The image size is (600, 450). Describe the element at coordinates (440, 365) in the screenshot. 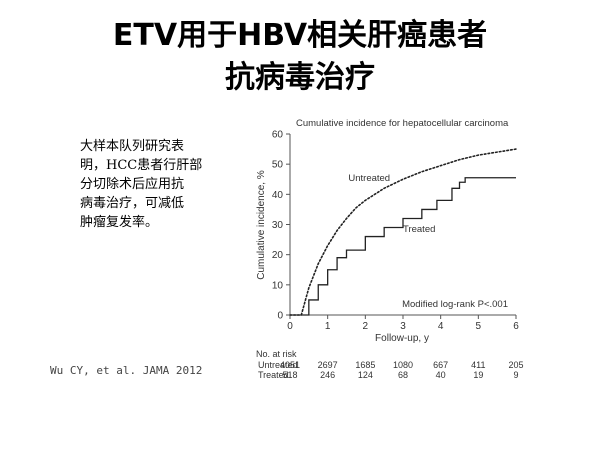

I see `at-risk-value: 667` at that location.